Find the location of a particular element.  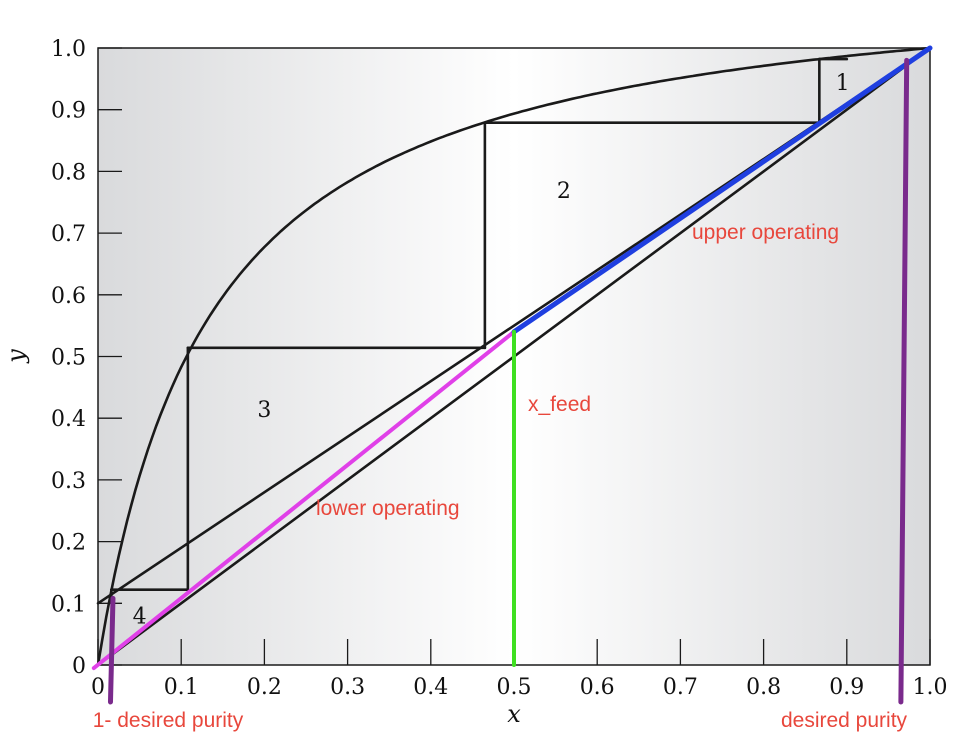

stage-label-4: 4 is located at coordinates (140, 617).